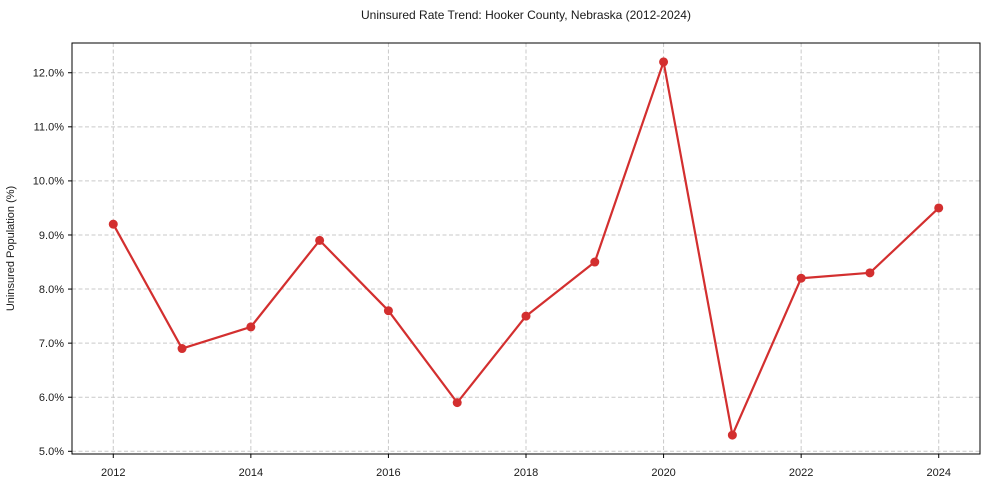 This screenshot has width=989, height=490. What do you see at coordinates (49, 128) in the screenshot?
I see `y-tick-label: 11.0%` at bounding box center [49, 128].